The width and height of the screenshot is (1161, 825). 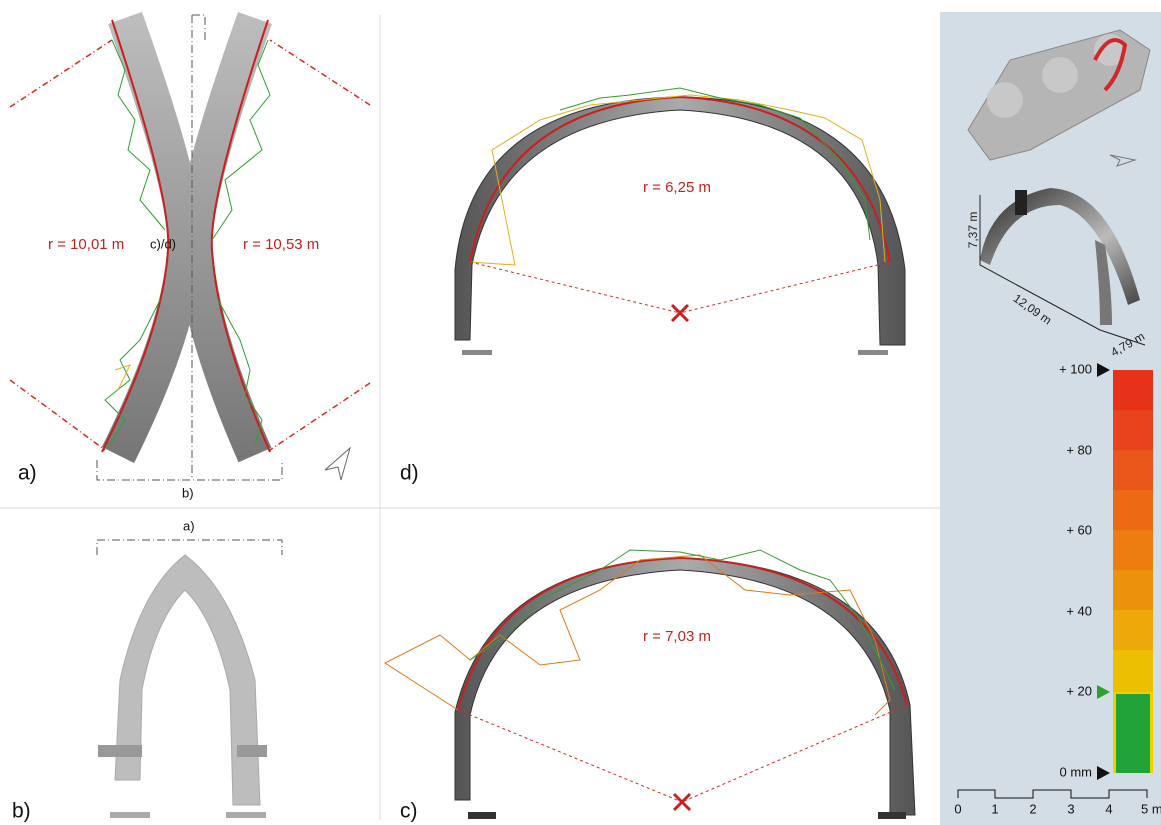 What do you see at coordinates (1057, 802) in the screenshot?
I see `scale-bar: 0 1 2 3 4 5 m` at bounding box center [1057, 802].